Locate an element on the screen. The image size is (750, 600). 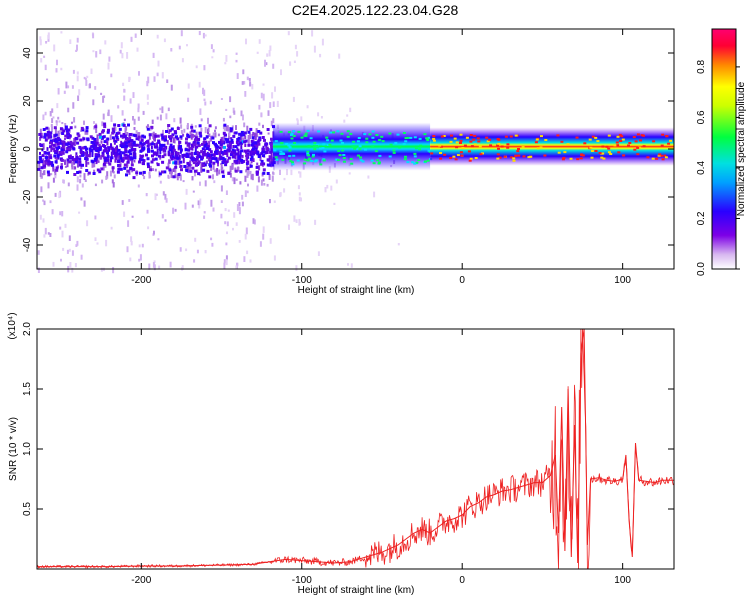
y-tick-label: 0 is located at coordinates (27, 149).